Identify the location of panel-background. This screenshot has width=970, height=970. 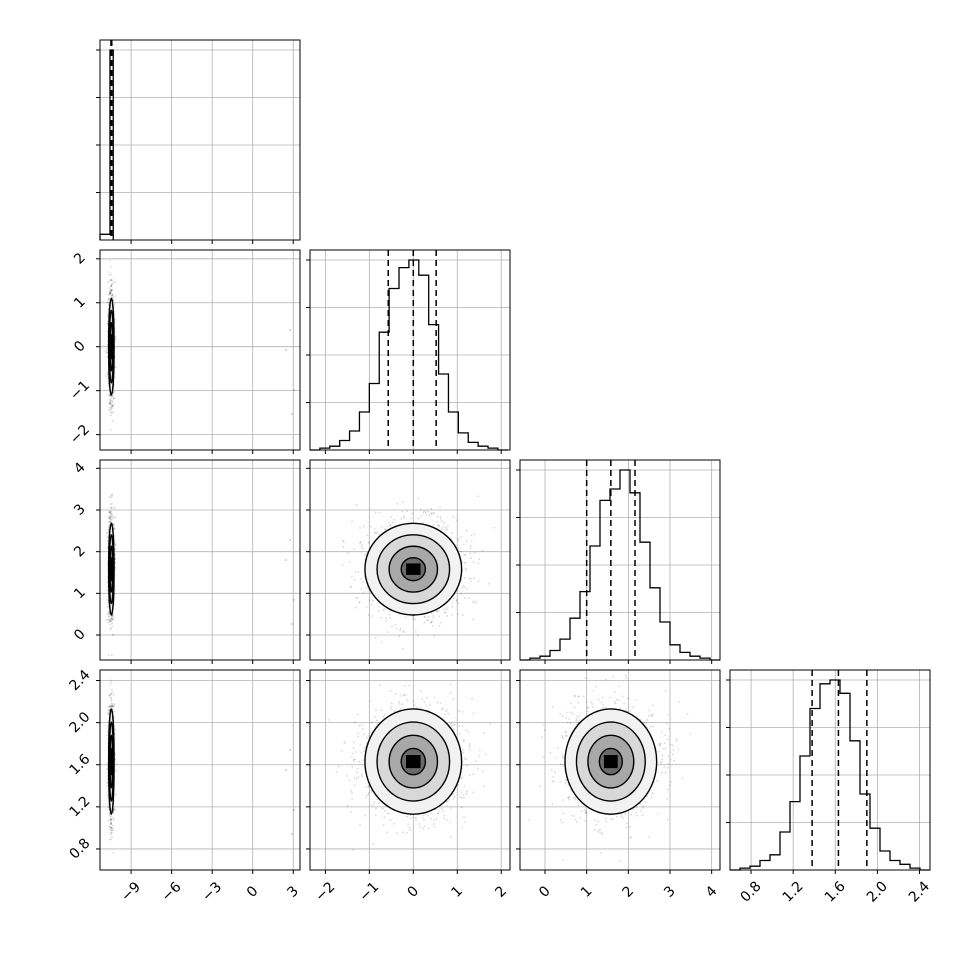
(830, 770).